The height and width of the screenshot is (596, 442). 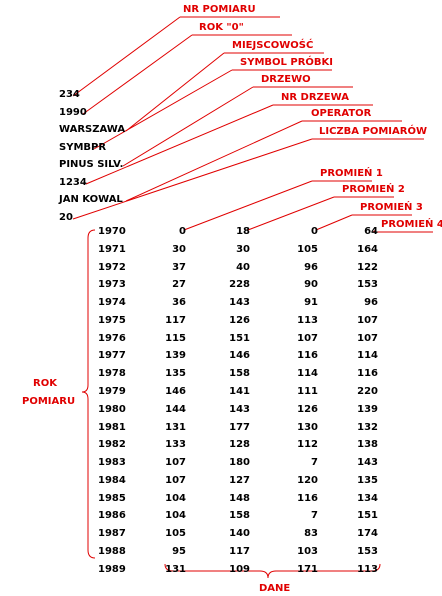 What do you see at coordinates (307, 391) in the screenshot?
I see `value-cell: 111` at bounding box center [307, 391].